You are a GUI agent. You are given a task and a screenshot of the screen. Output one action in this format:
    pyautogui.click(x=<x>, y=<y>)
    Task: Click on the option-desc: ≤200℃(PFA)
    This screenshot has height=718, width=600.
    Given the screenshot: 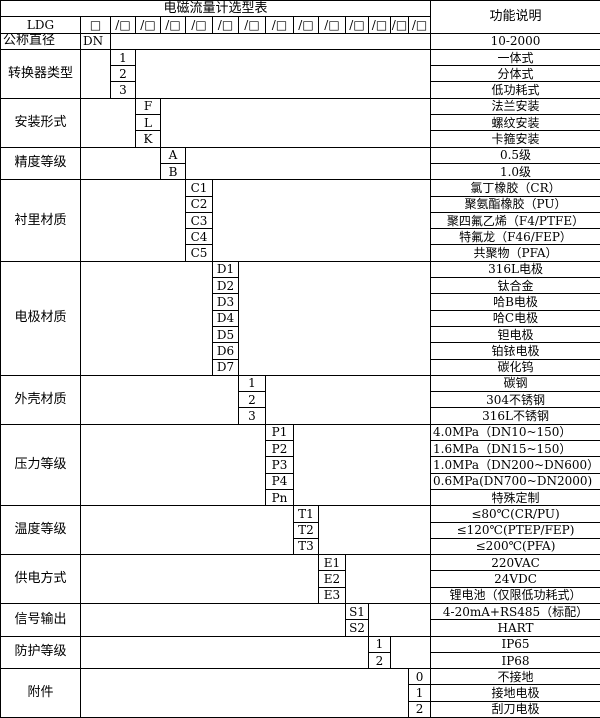 What is the action you would take?
    pyautogui.click(x=515, y=546)
    